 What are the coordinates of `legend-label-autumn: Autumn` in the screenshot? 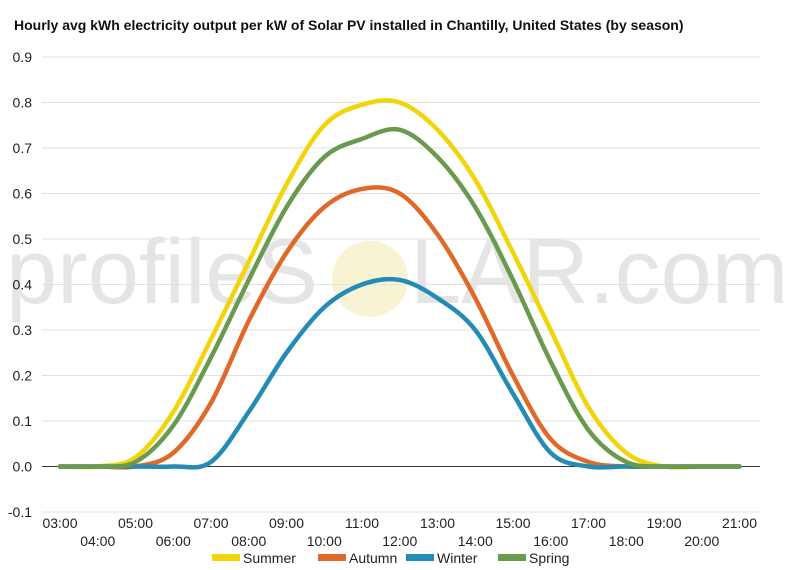 It's located at (373, 558).